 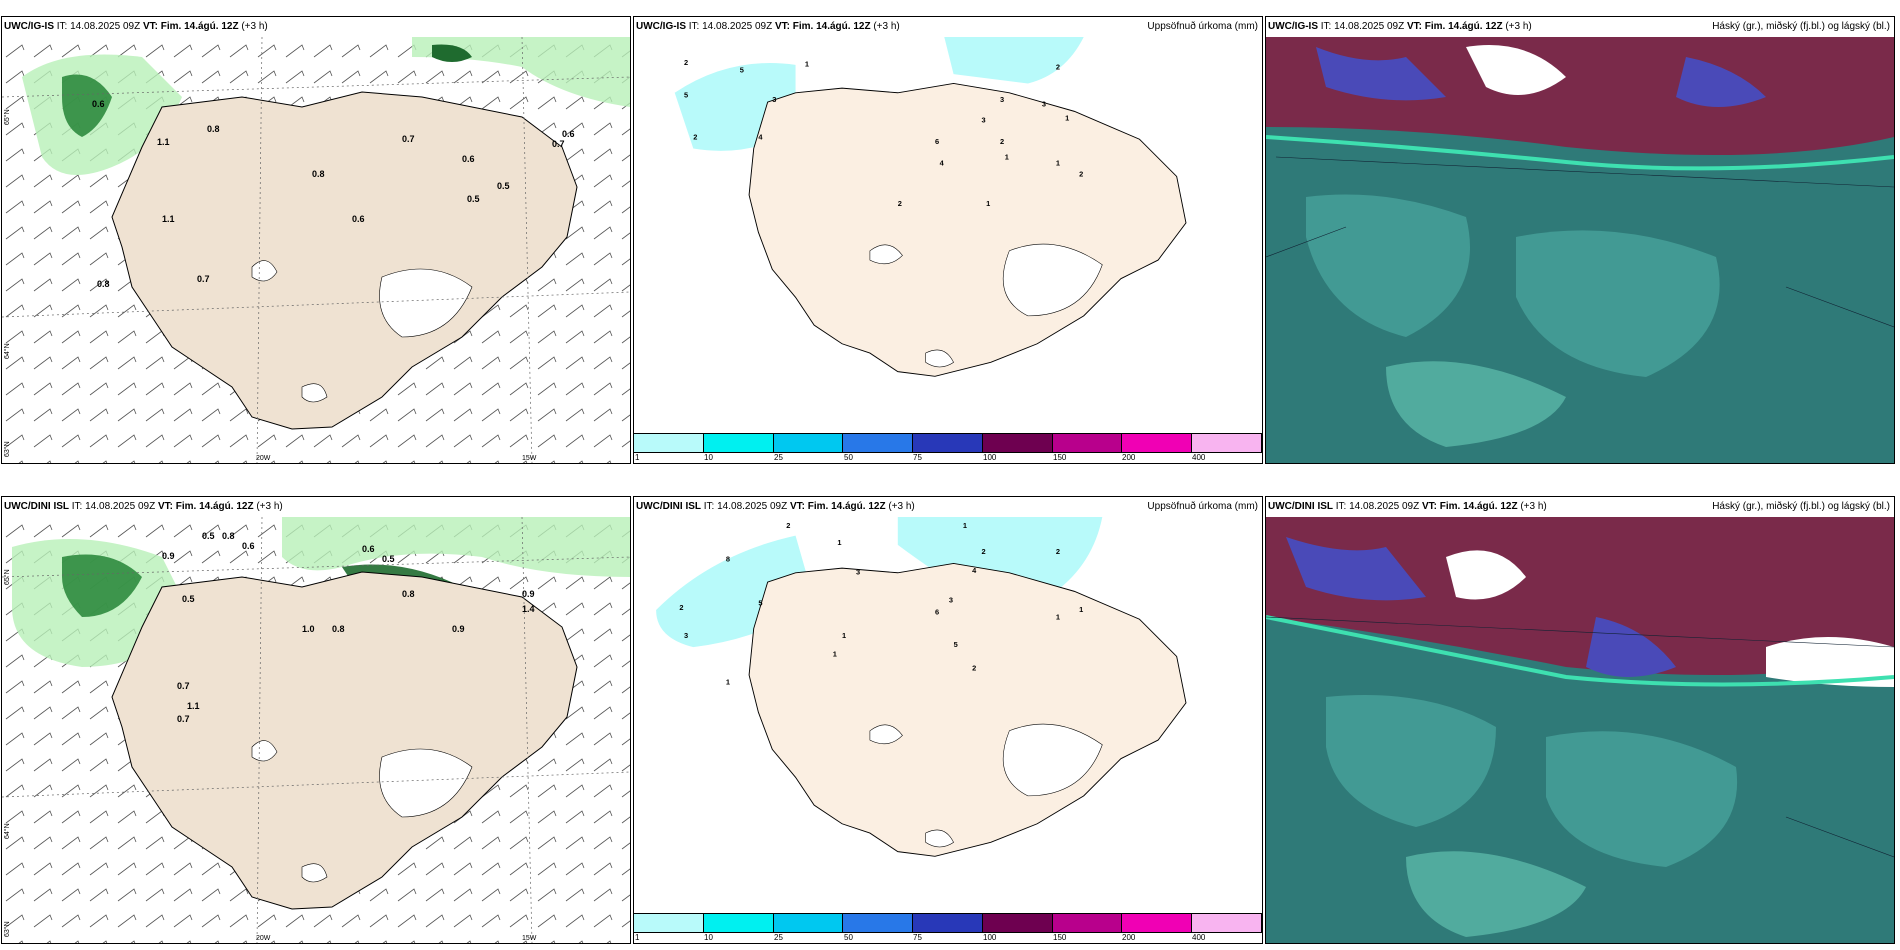 I want to click on colorbar-tick: 400, so click(x=1199, y=457).